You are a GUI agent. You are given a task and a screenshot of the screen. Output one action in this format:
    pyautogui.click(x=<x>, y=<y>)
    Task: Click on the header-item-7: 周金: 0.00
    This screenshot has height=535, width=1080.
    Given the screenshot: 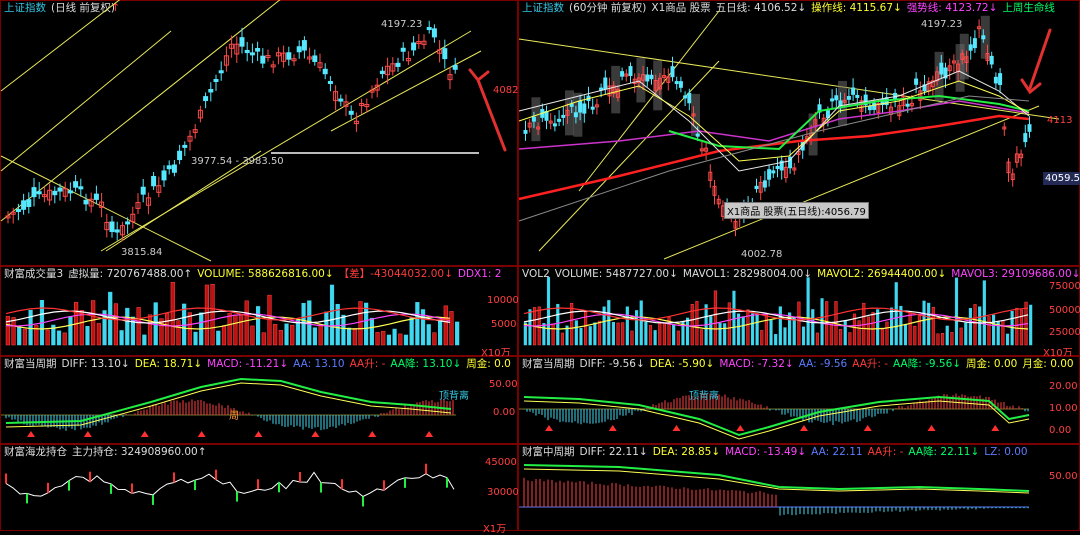 What is the action you would take?
    pyautogui.click(x=992, y=364)
    